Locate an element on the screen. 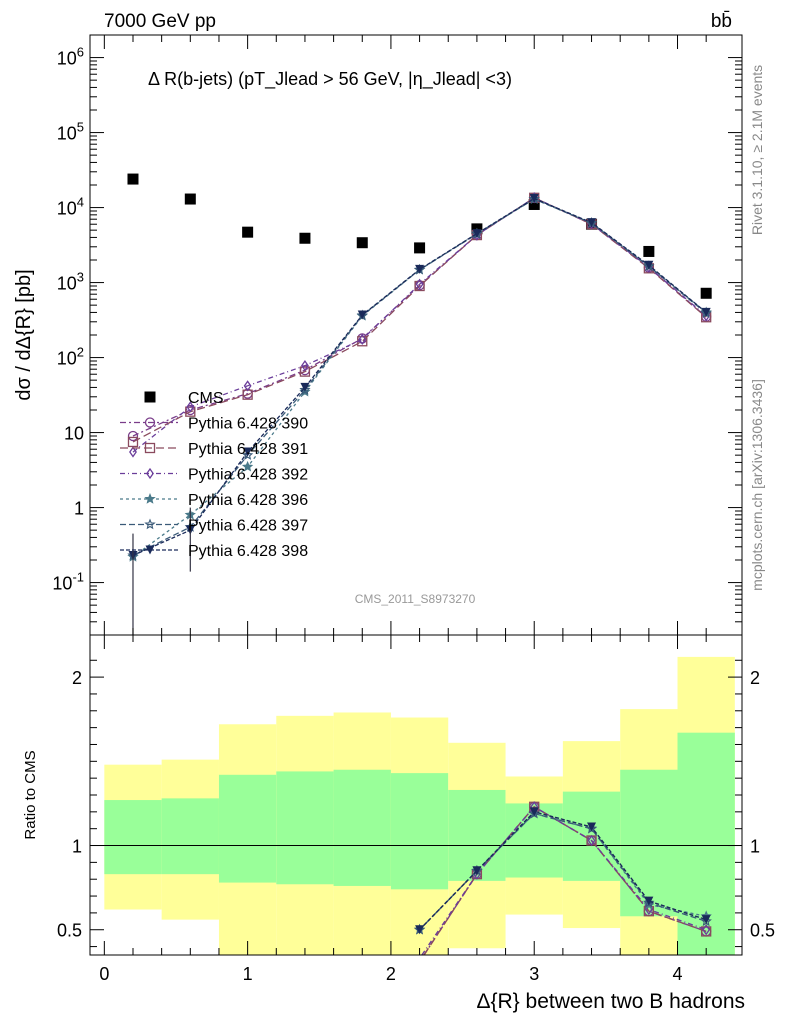  y-tick-label: 10⁶ is located at coordinates (70, 57).